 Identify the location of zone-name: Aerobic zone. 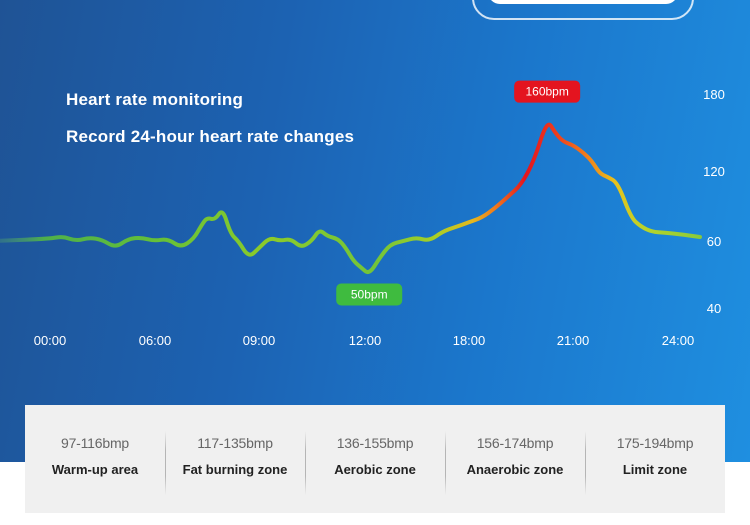
(375, 469).